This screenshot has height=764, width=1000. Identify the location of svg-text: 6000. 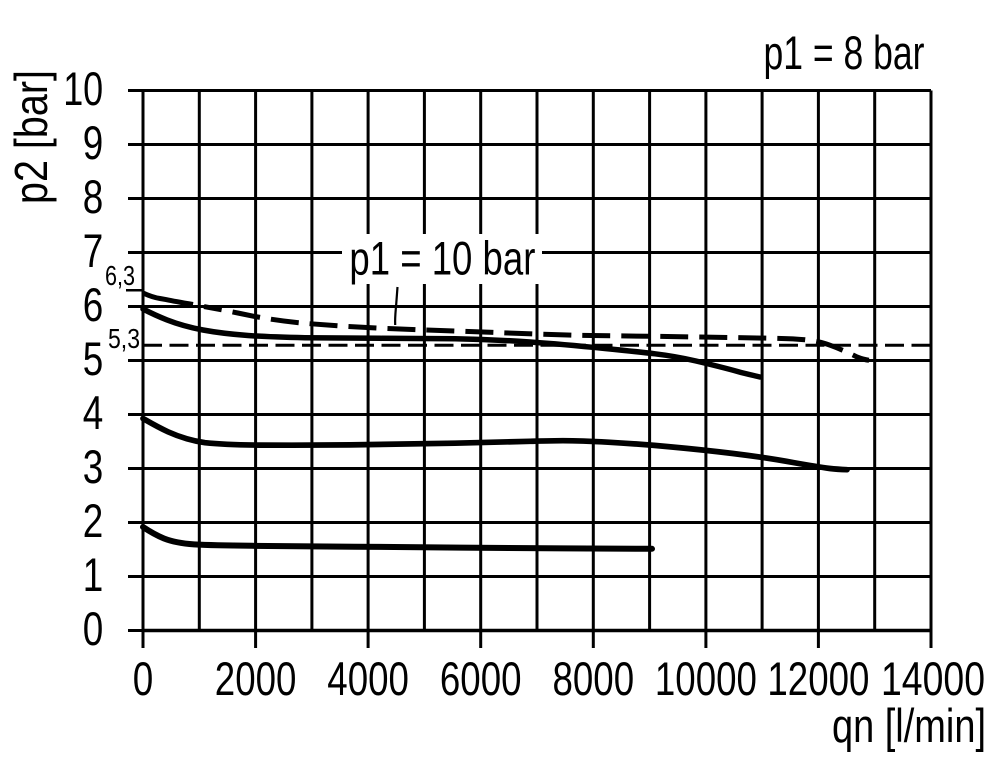
(481, 679).